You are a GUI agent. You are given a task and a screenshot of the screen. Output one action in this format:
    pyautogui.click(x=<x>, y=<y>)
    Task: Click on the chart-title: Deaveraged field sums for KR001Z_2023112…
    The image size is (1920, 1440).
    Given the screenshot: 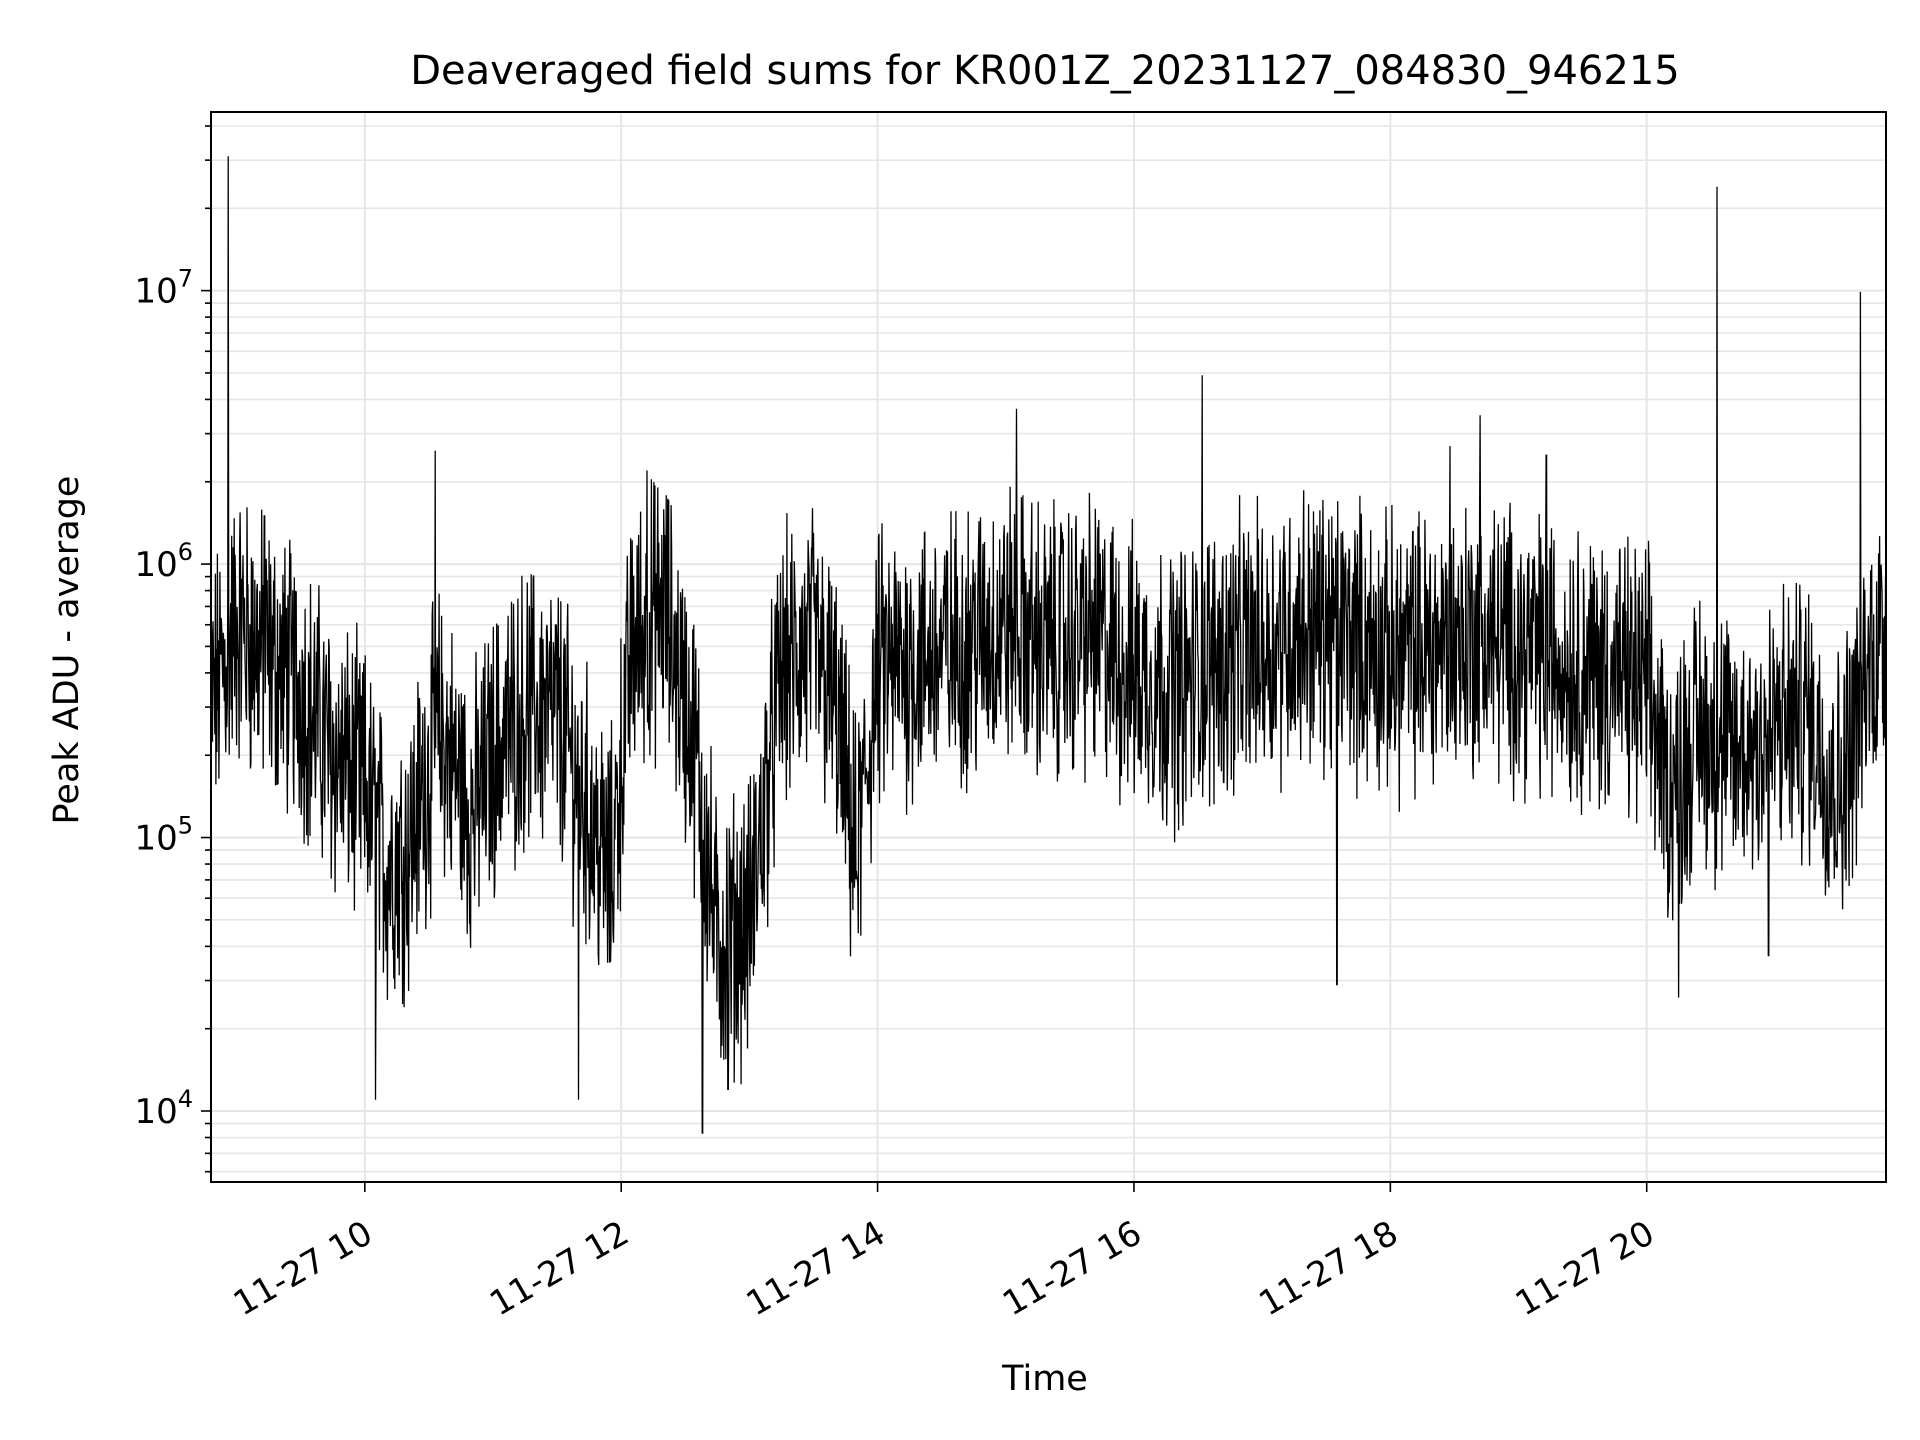 What is the action you would take?
    pyautogui.click(x=1044, y=71)
    